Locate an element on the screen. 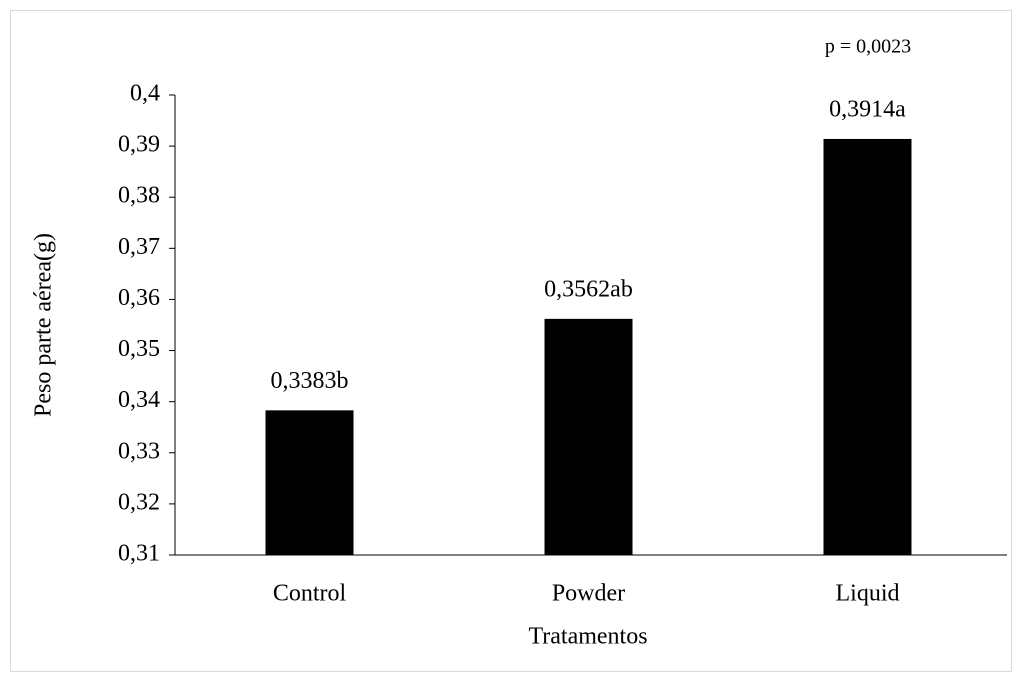 Image resolution: width=1022 pixels, height=682 pixels. value-label: 0,3562ab is located at coordinates (588, 289).